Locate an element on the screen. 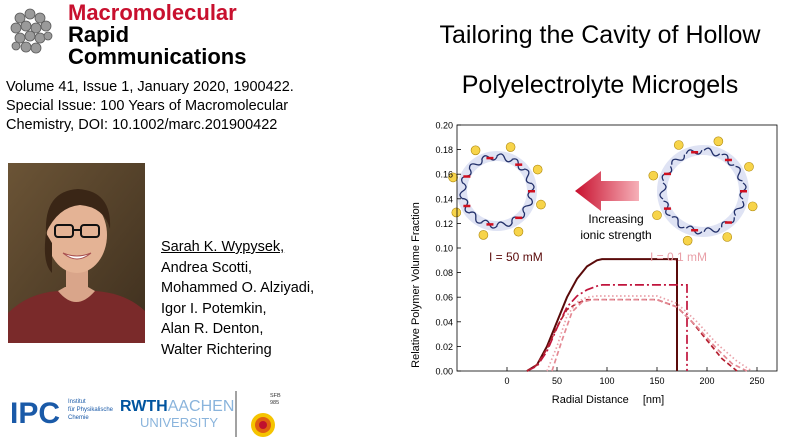 This screenshot has width=800, height=445. ipc-logo-text-line3: Chemie is located at coordinates (78, 418).